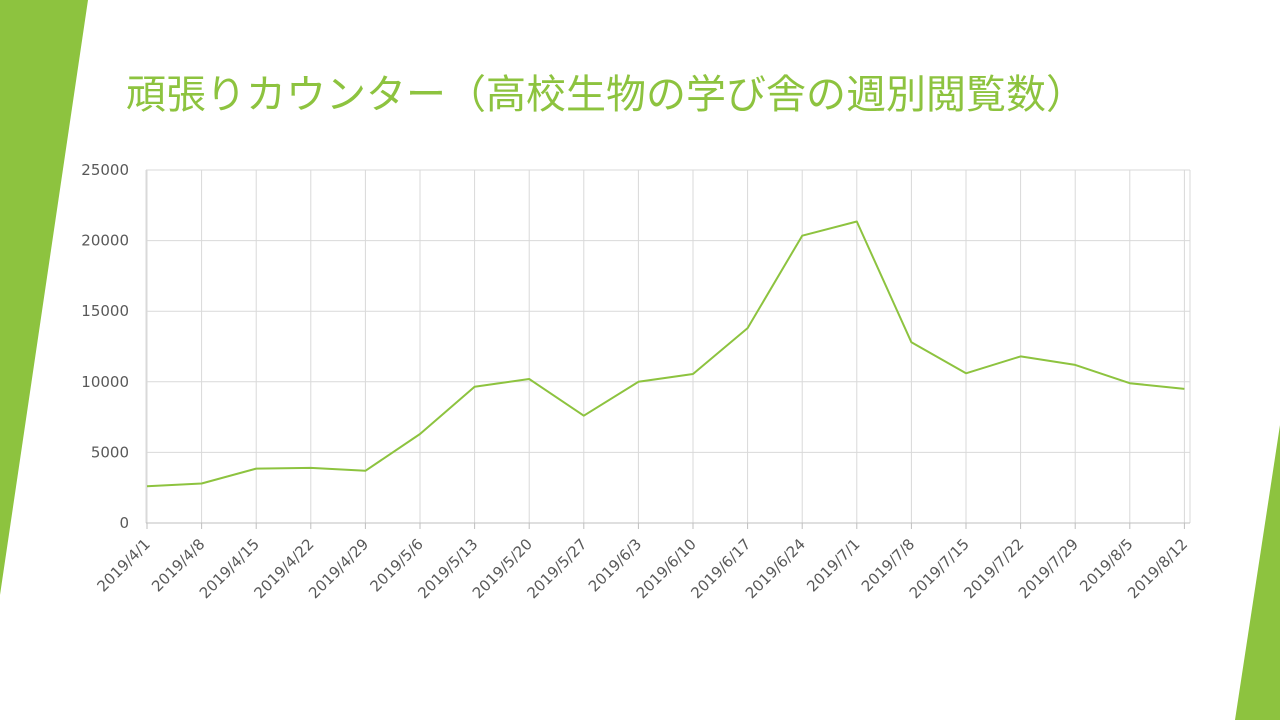 This screenshot has width=1280, height=720. What do you see at coordinates (1257, 572) in the screenshot?
I see `right-green-stripe` at bounding box center [1257, 572].